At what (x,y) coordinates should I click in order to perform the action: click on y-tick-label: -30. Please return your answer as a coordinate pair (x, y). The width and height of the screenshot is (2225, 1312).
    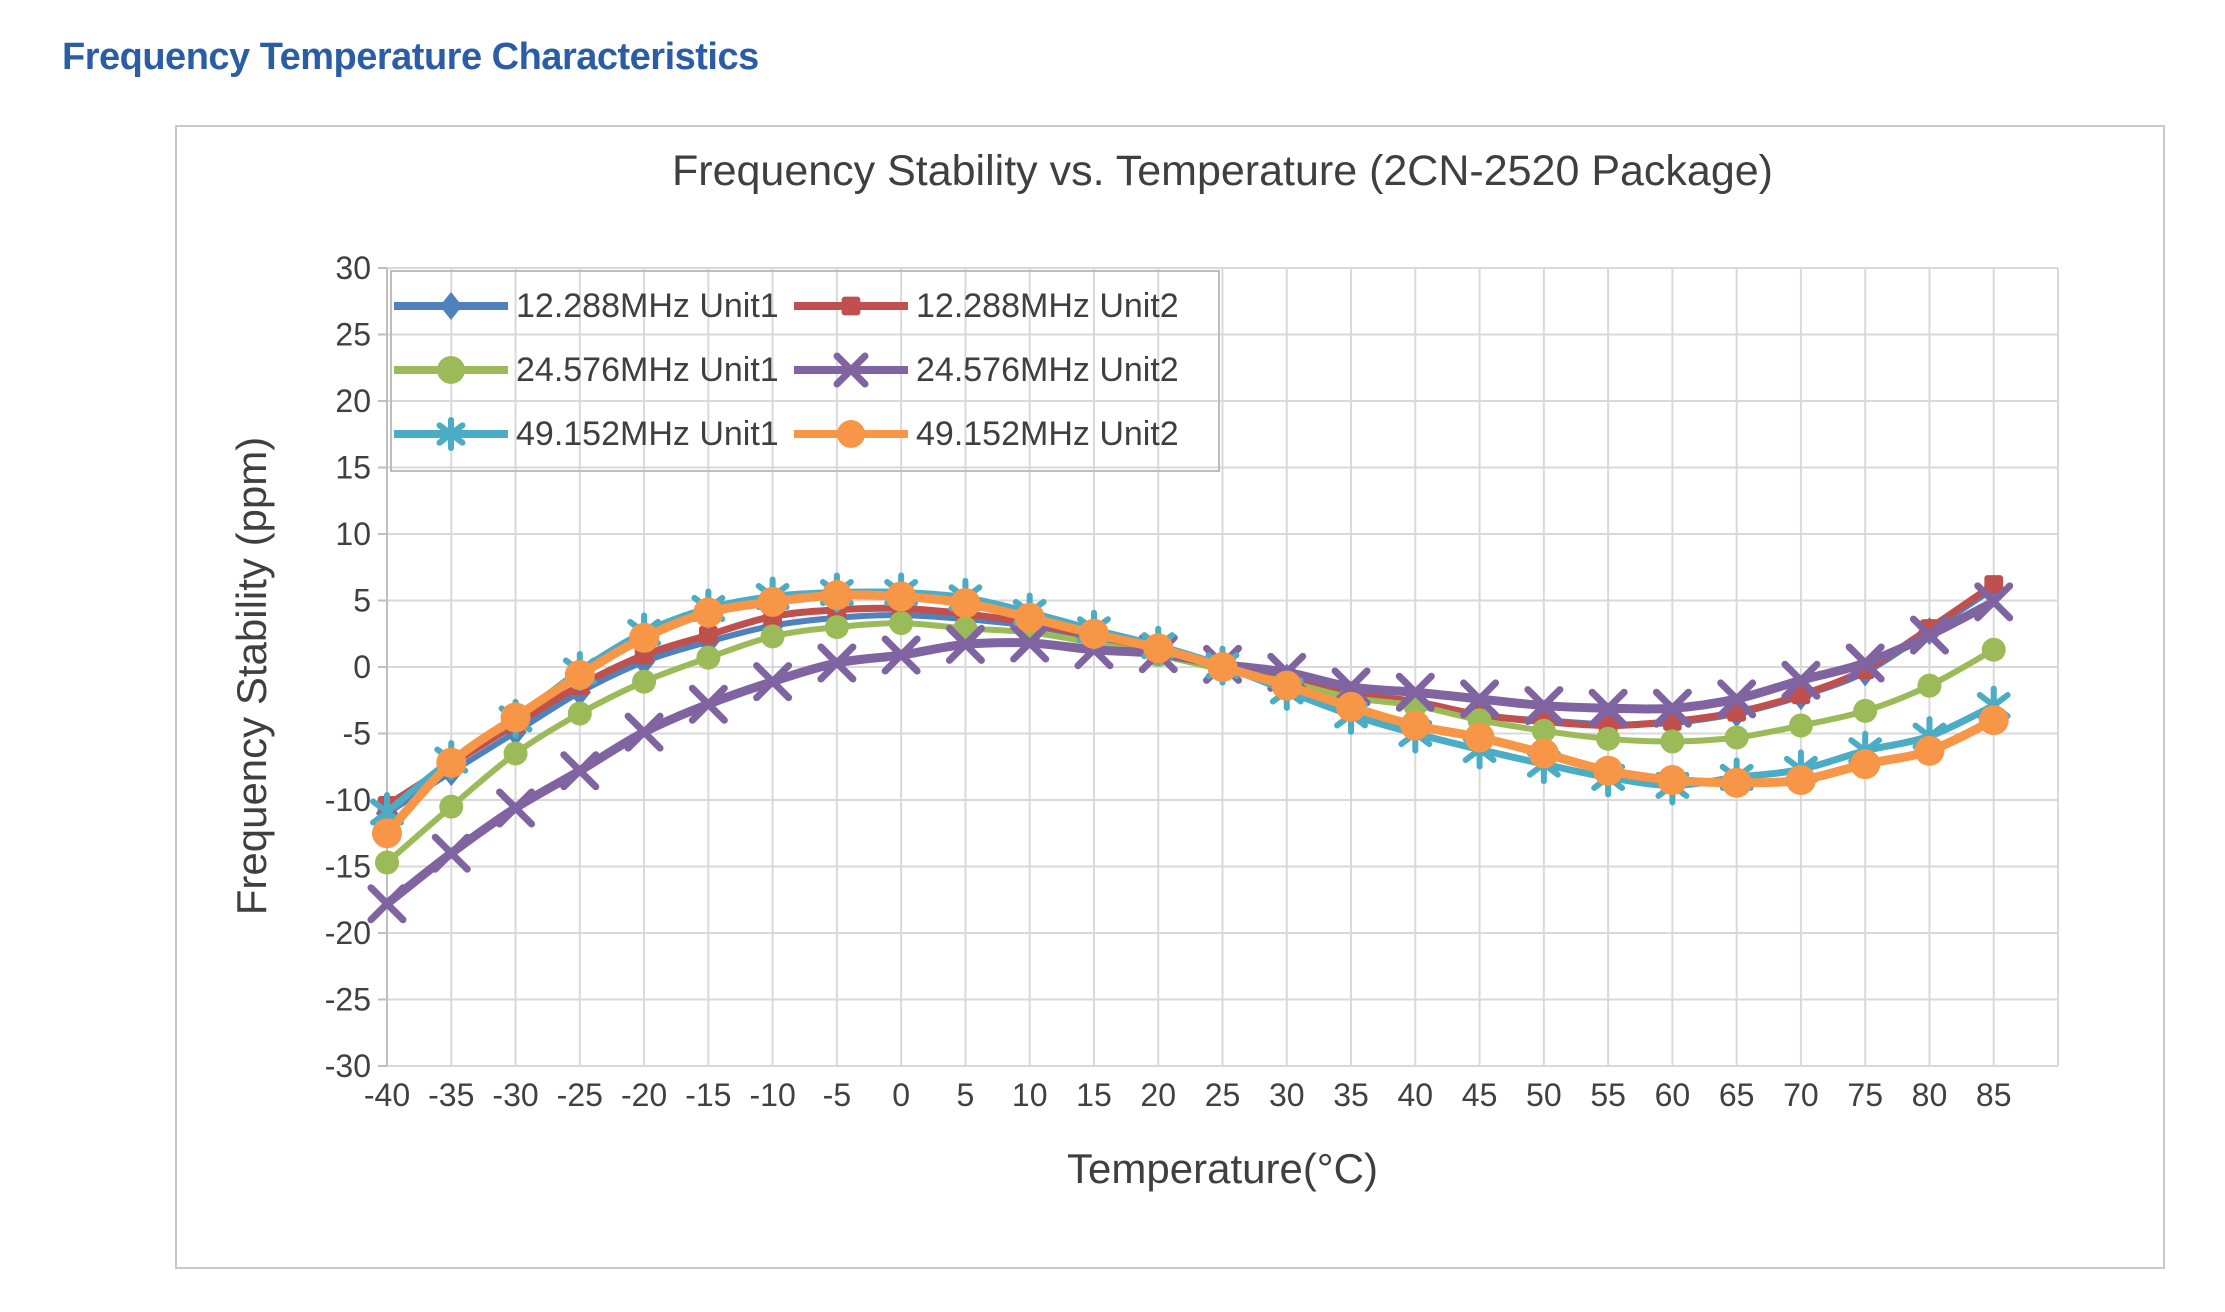
    Looking at the image, I should click on (348, 1066).